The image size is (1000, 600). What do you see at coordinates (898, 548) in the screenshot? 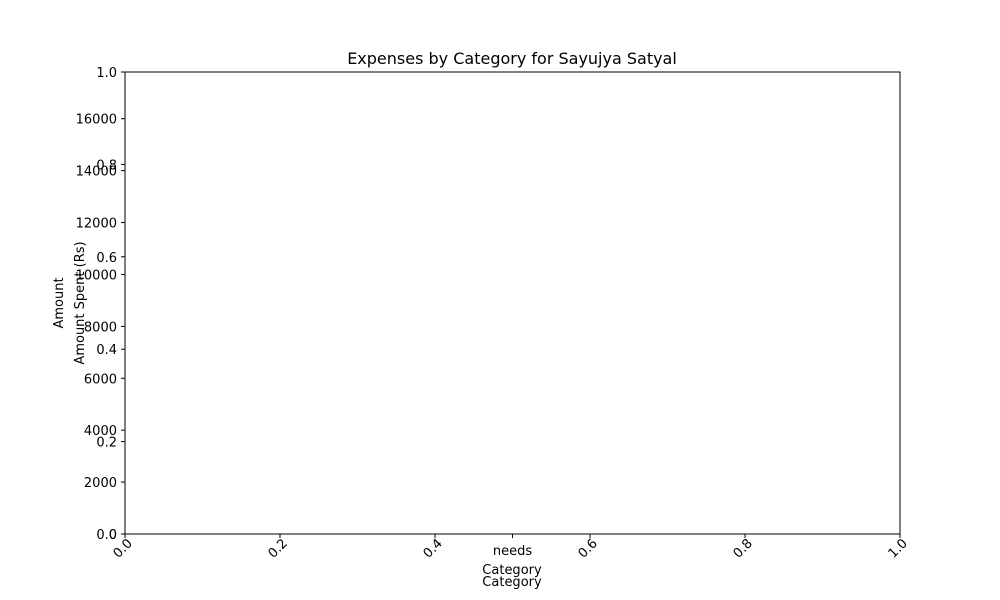
I see `x-tick-label: 1.0` at bounding box center [898, 548].